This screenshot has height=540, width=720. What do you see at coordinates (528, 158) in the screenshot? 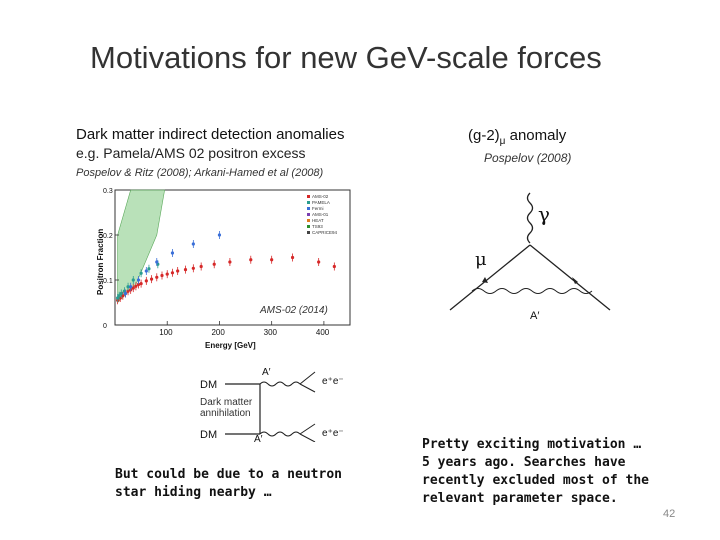
I see `right-citation: Pospelov (2008)` at bounding box center [528, 158].